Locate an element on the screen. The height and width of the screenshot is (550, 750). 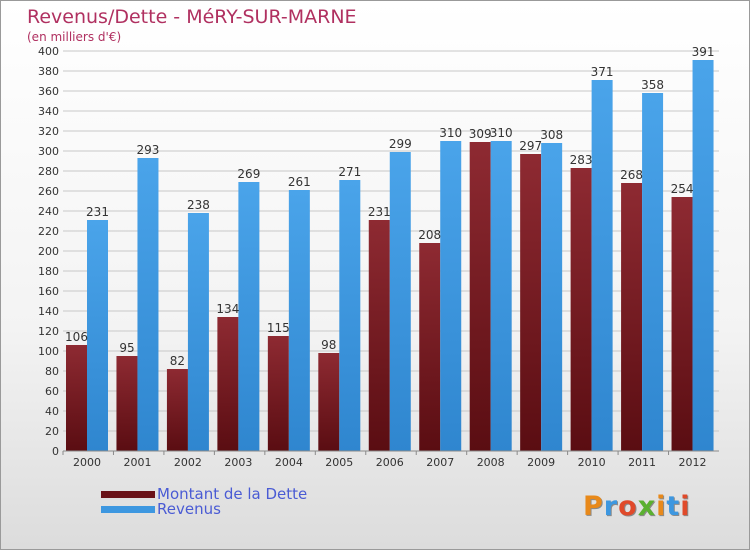
data-label-revenus: 308 is located at coordinates (551, 135).